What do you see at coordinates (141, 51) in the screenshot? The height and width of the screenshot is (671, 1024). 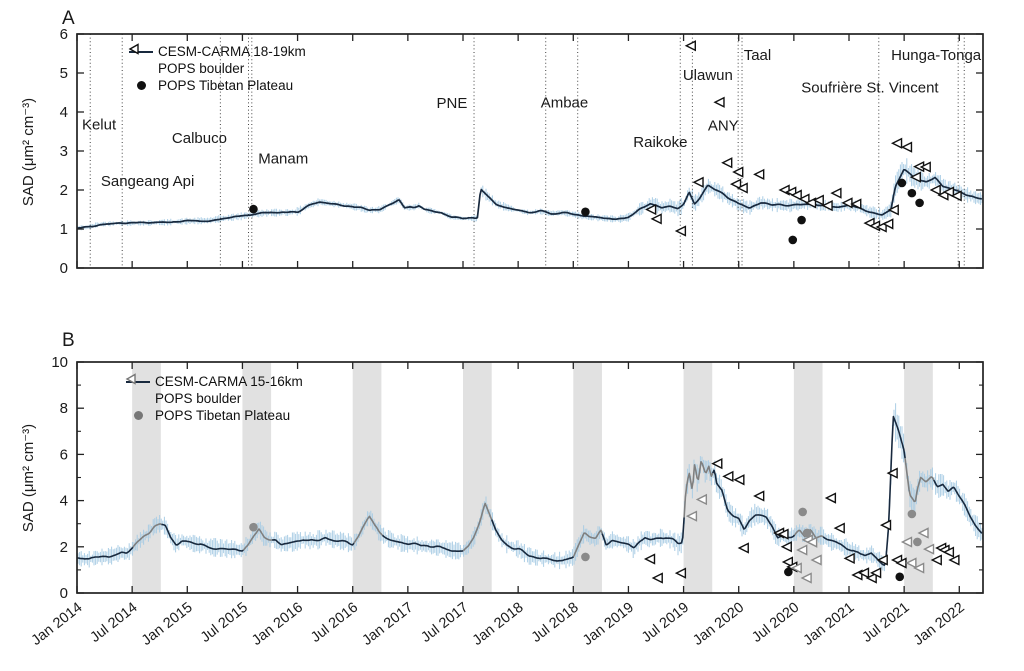 I see `line-sample-icon` at bounding box center [141, 51].